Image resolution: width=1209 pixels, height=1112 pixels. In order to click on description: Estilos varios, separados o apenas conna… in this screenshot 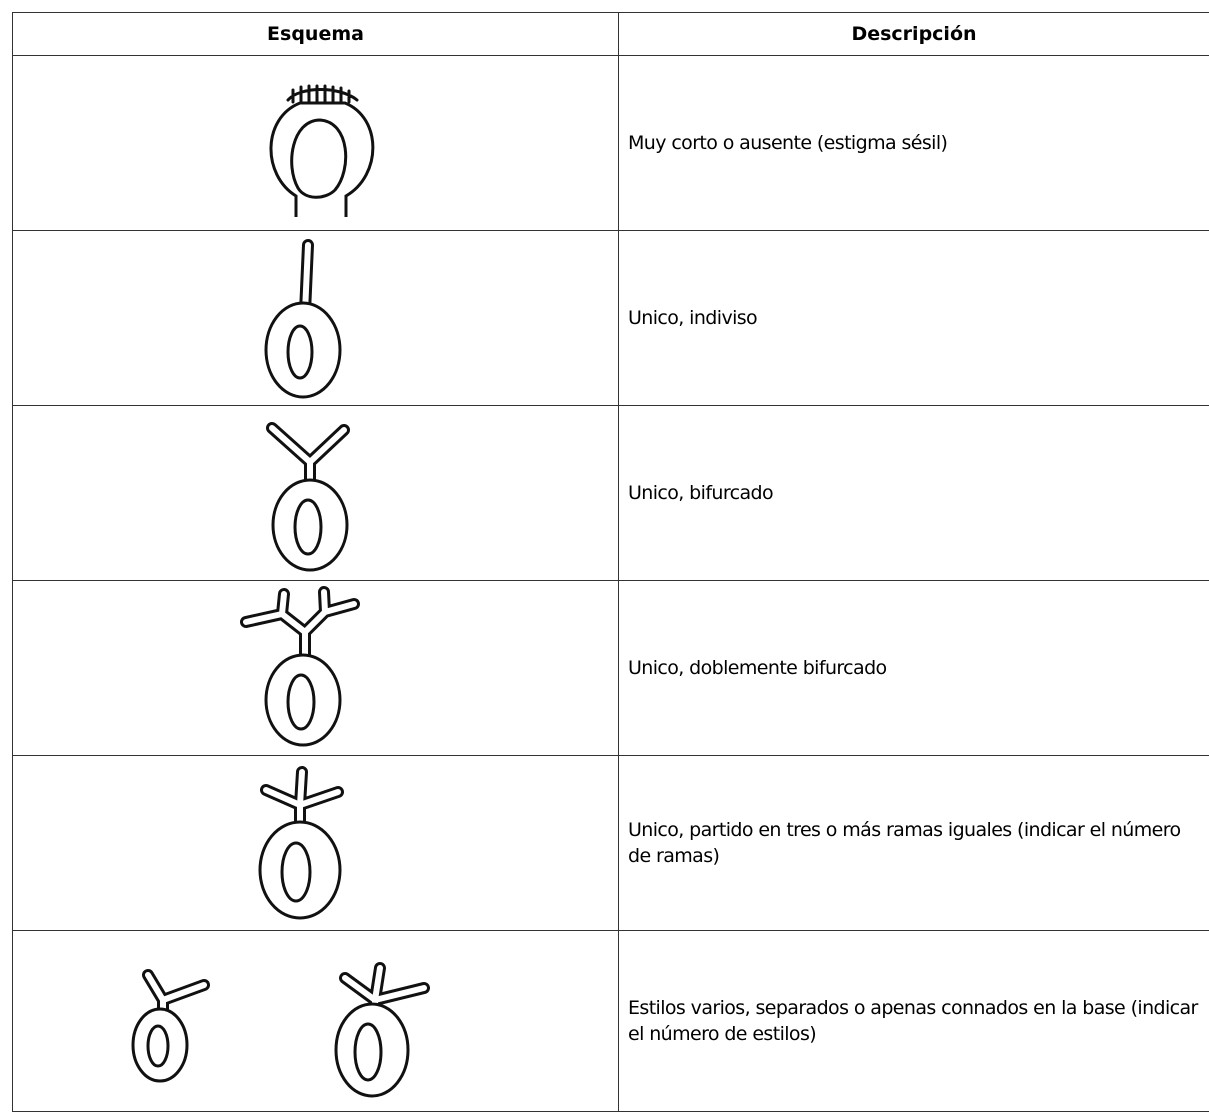, I will do `click(914, 1021)`.